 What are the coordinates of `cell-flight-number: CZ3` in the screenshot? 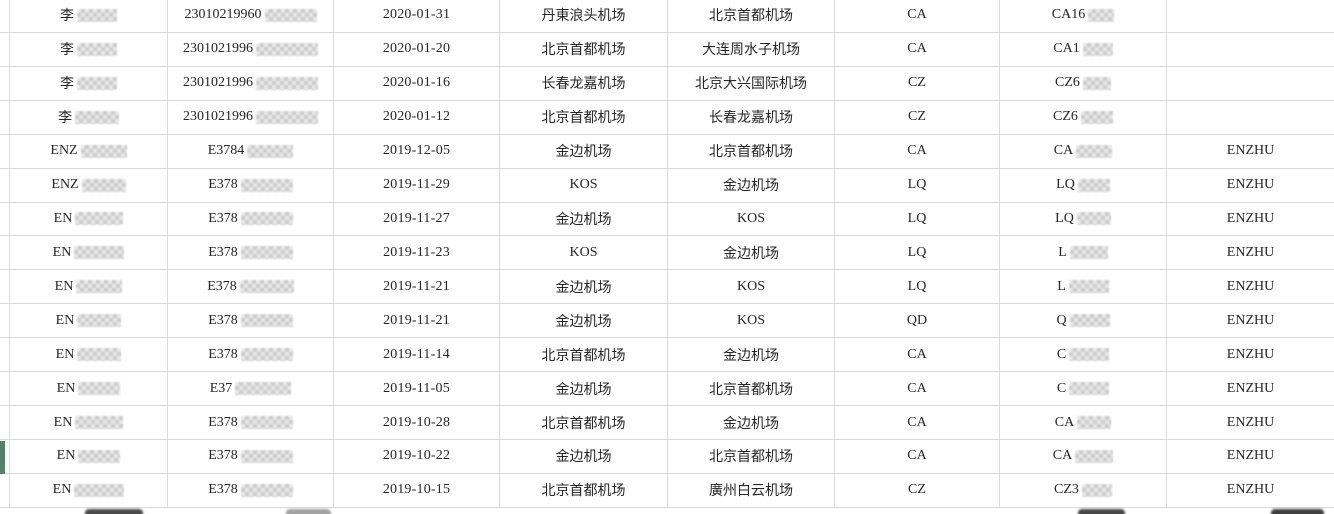 It's located at (1083, 490).